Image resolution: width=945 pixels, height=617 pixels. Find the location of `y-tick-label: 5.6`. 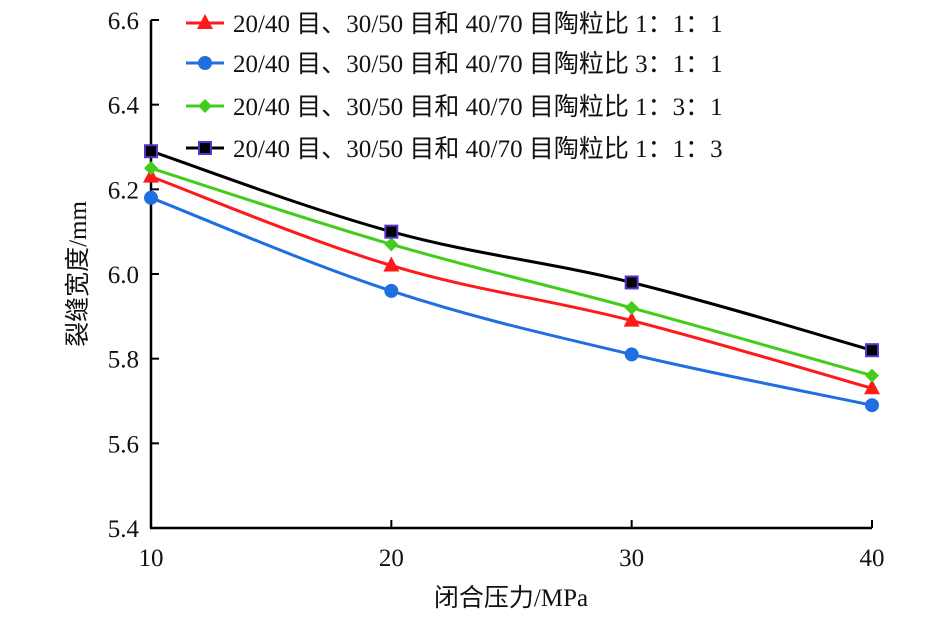

y-tick-label: 5.6 is located at coordinates (123, 444).